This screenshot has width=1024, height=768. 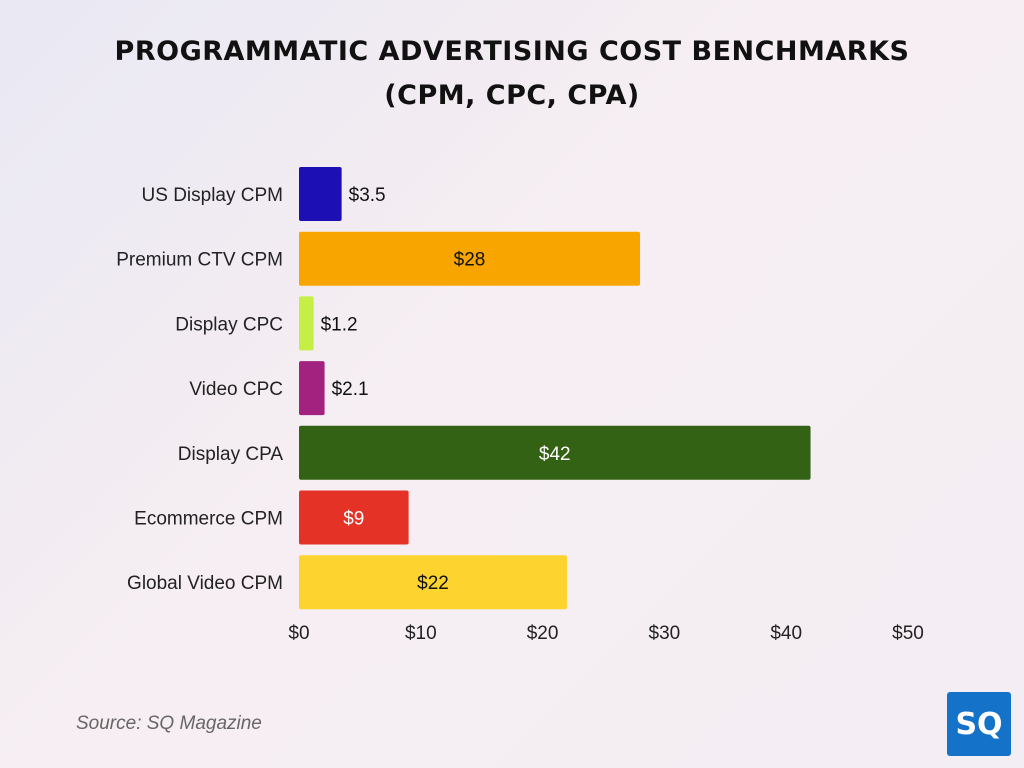 I want to click on x-tick-label: $40, so click(x=786, y=633).